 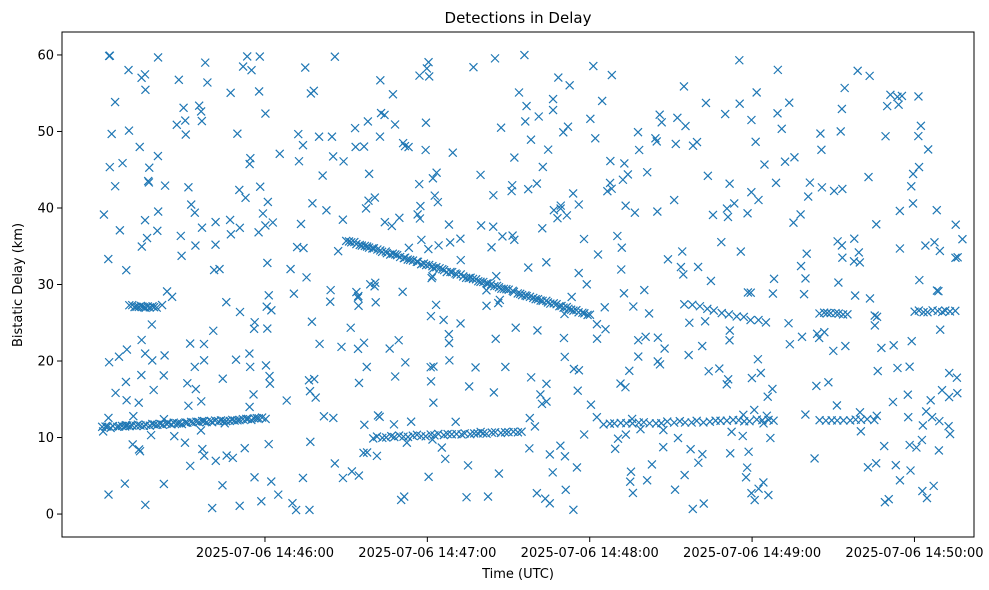 I want to click on x-tick-label: 2025-07-06 14:48:00, so click(x=590, y=553).